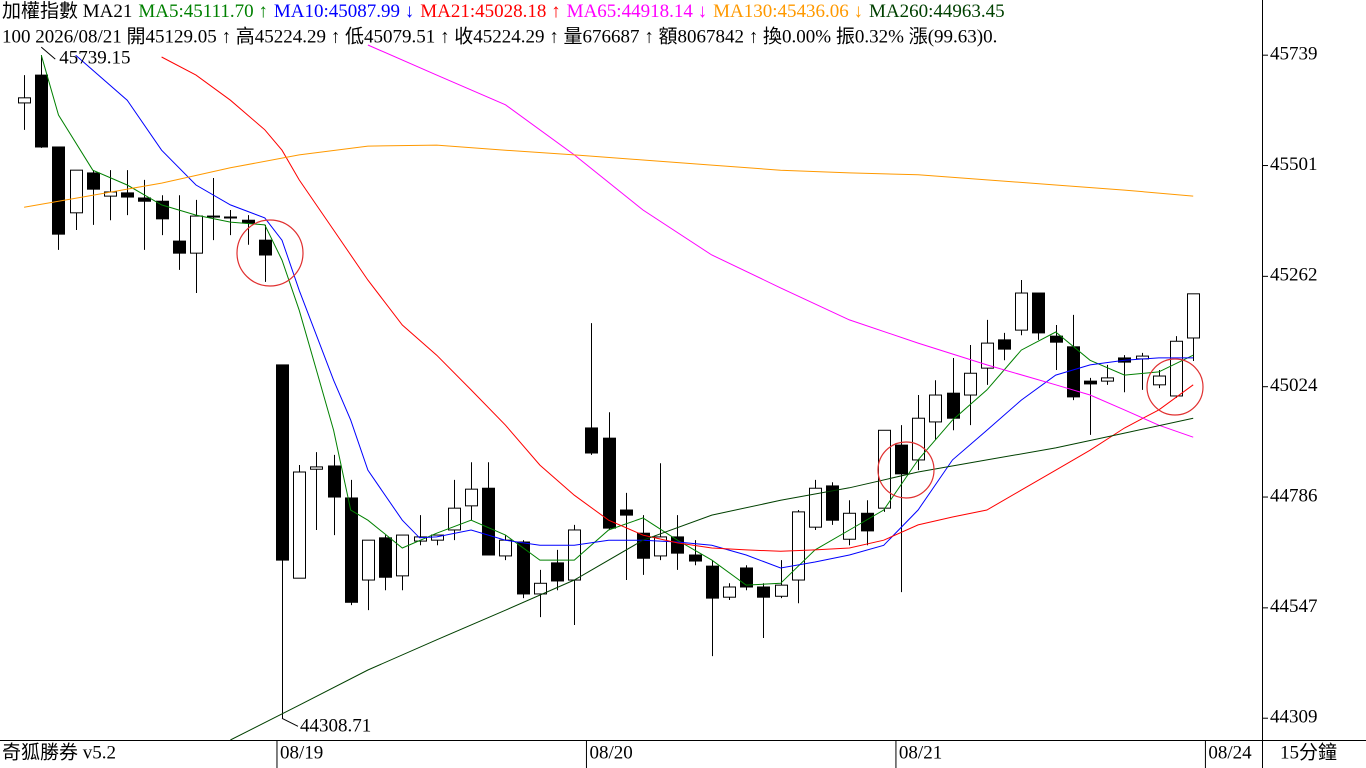 The image size is (1366, 768). Describe the element at coordinates (920, 752) in the screenshot. I see `x-tick-label: 08/21` at that location.